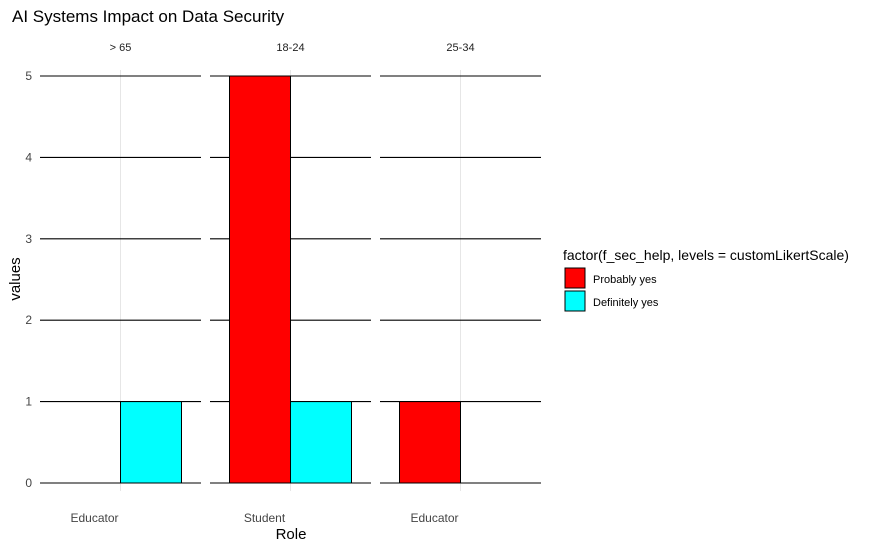  What do you see at coordinates (265, 518) in the screenshot?
I see `x-tick-label: Student` at bounding box center [265, 518].